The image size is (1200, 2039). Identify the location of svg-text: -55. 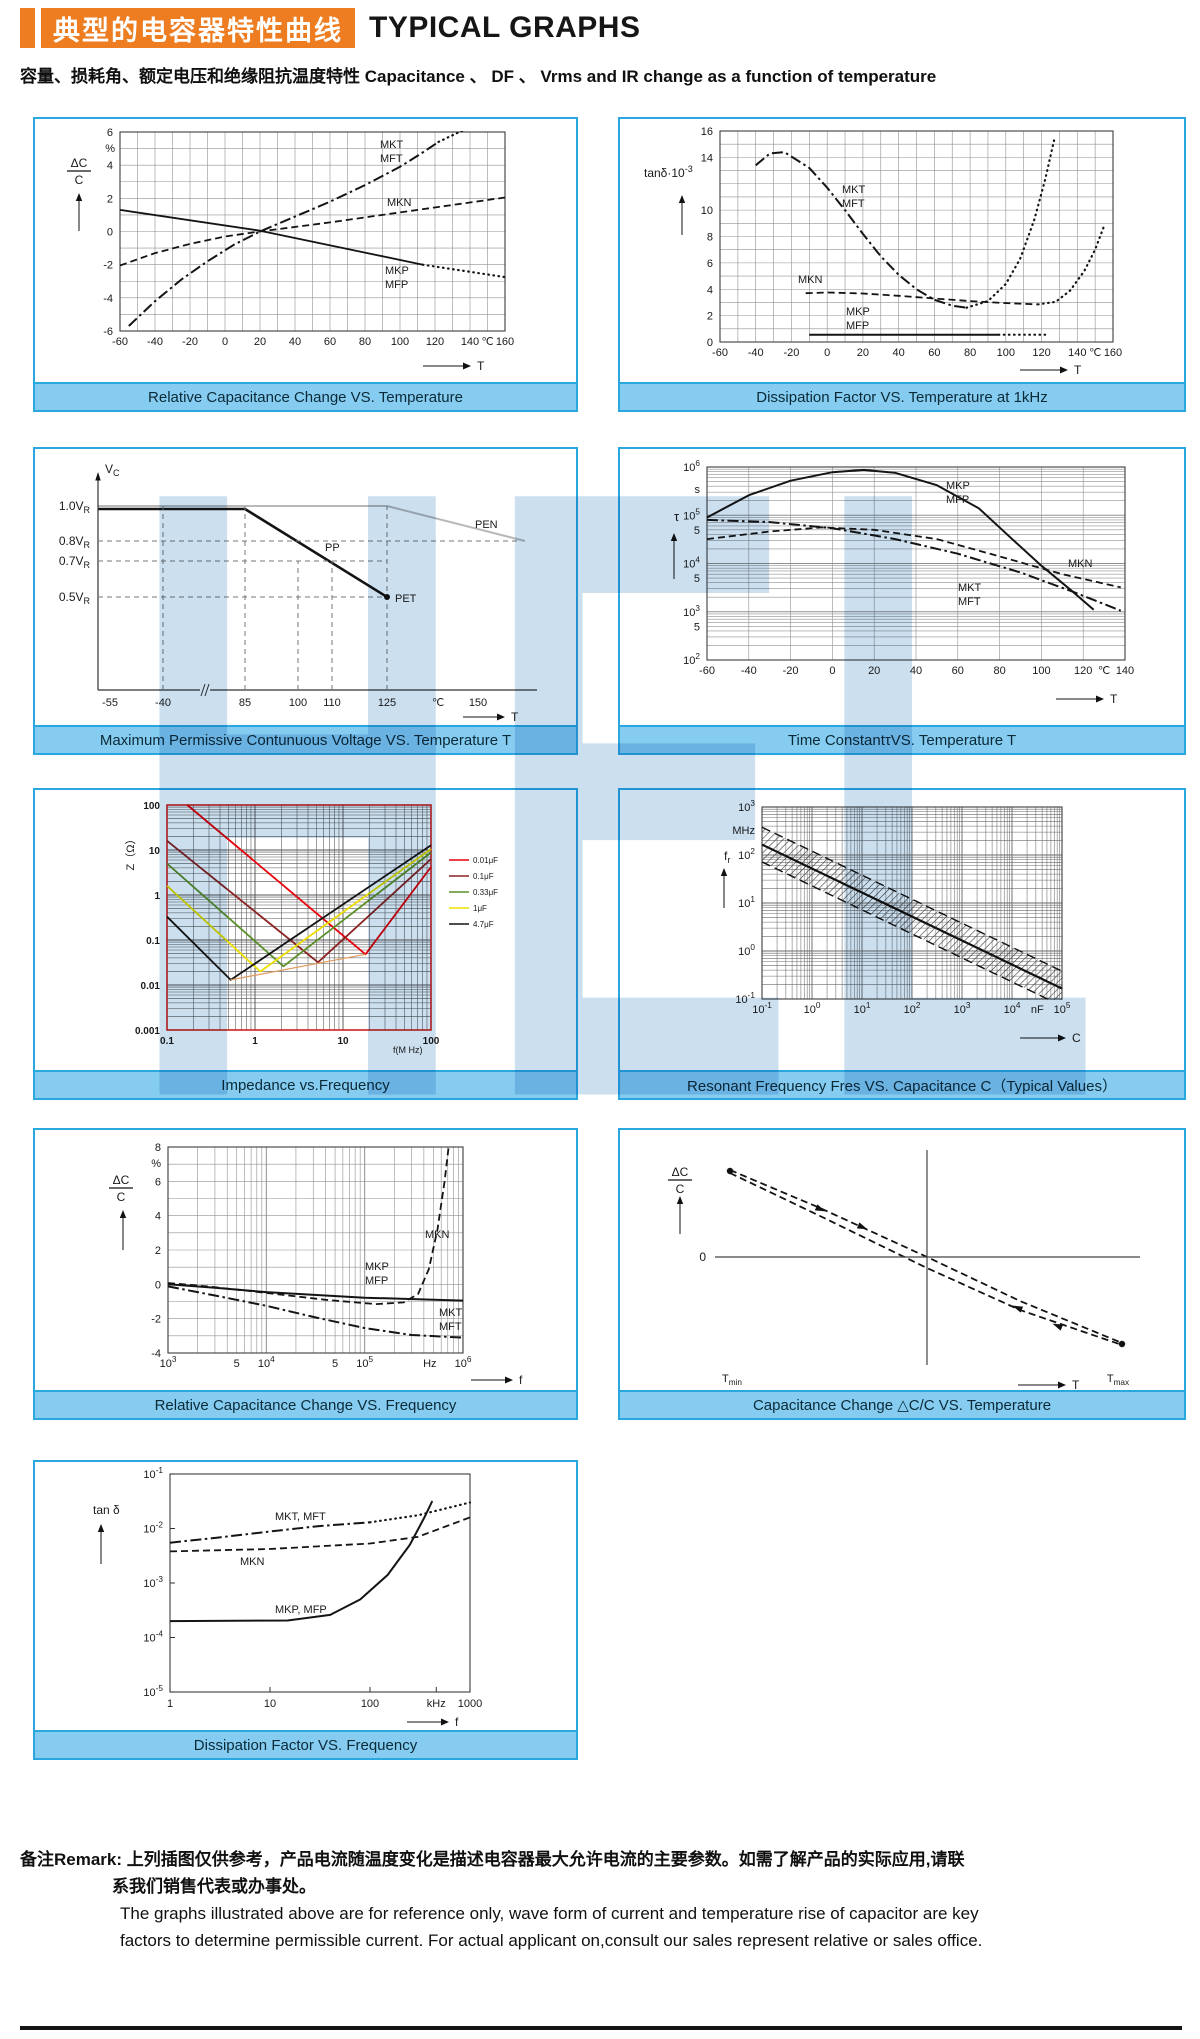
(110, 703).